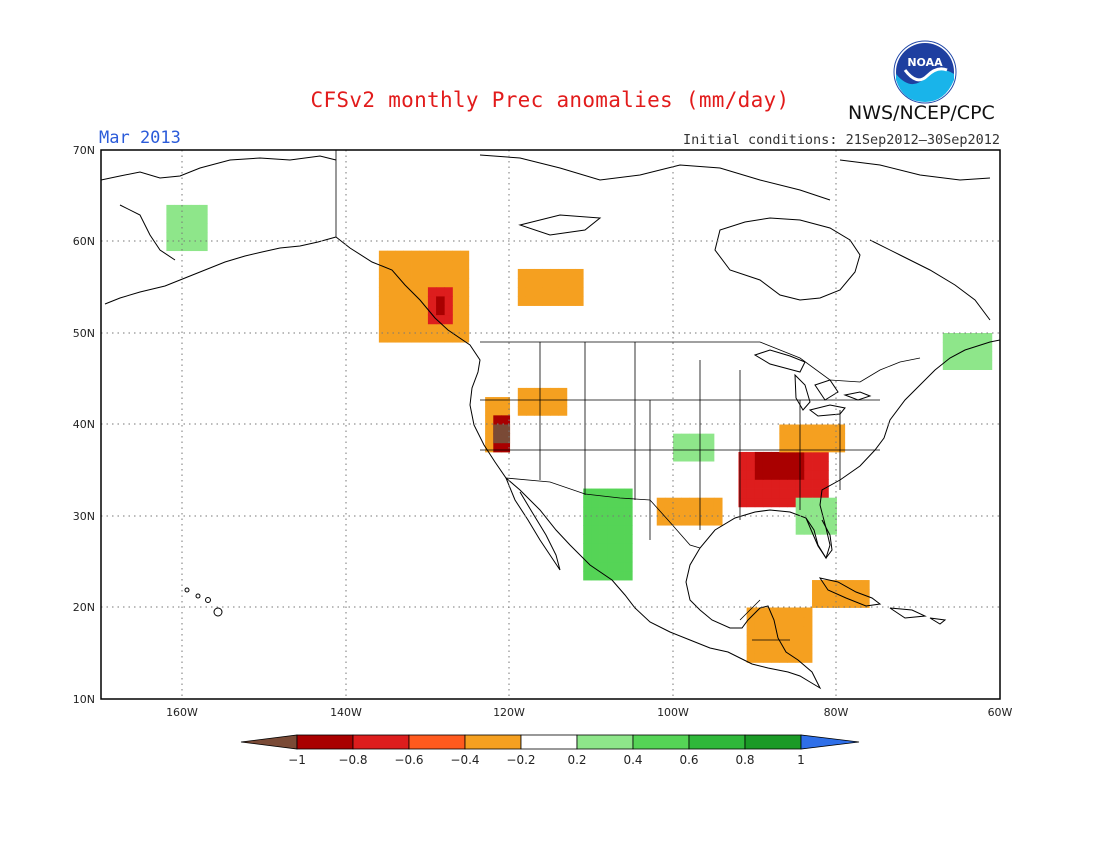 This screenshot has width=1100, height=850. I want to click on lat-label: 60N, so click(84, 241).